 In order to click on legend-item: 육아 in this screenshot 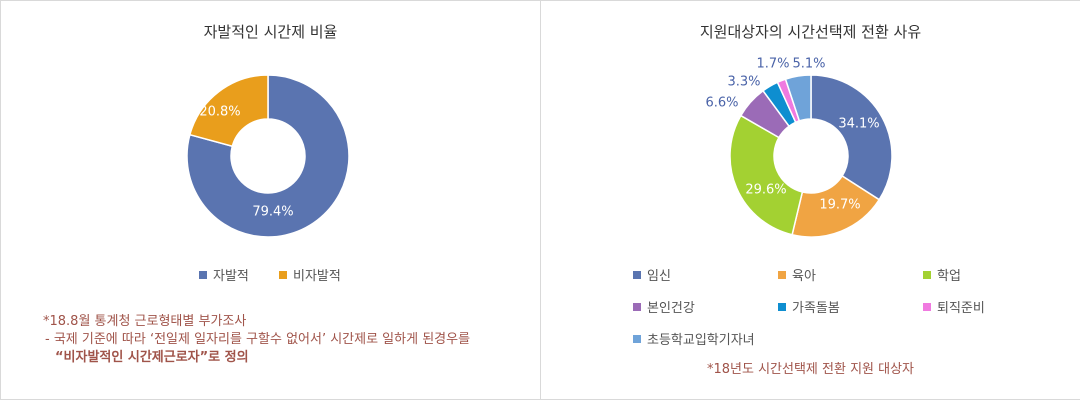, I will do `click(797, 274)`.